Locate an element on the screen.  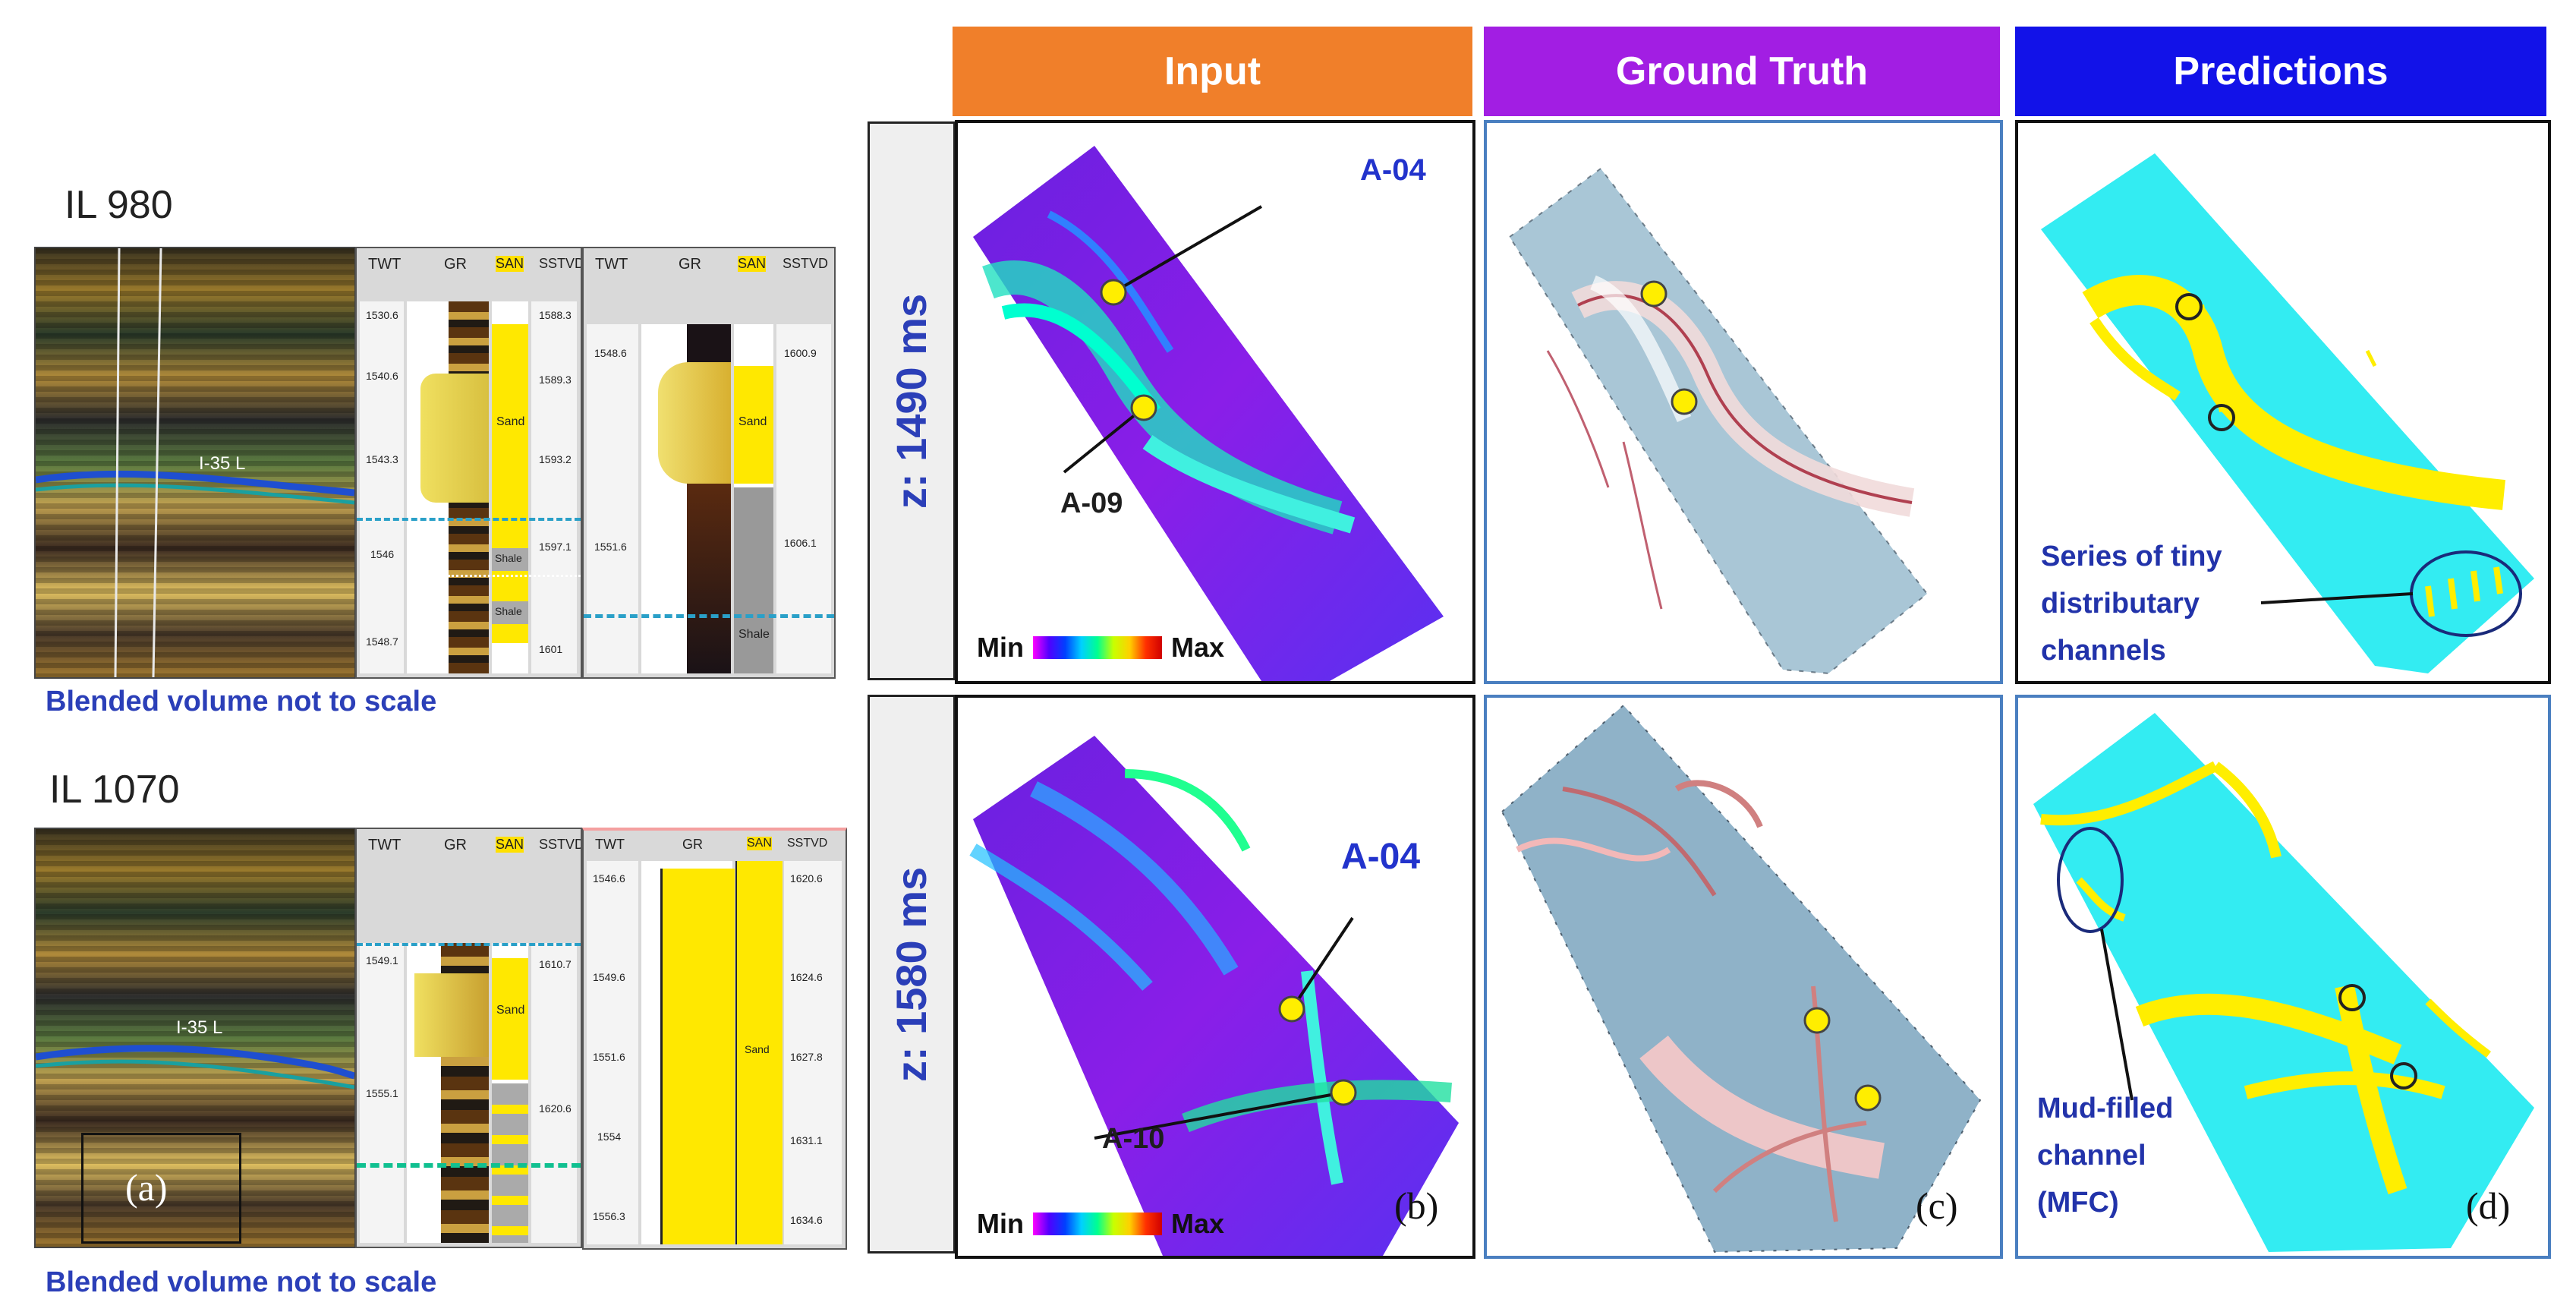
row-label-1580: z: 1580 ms is located at coordinates (912, 974).